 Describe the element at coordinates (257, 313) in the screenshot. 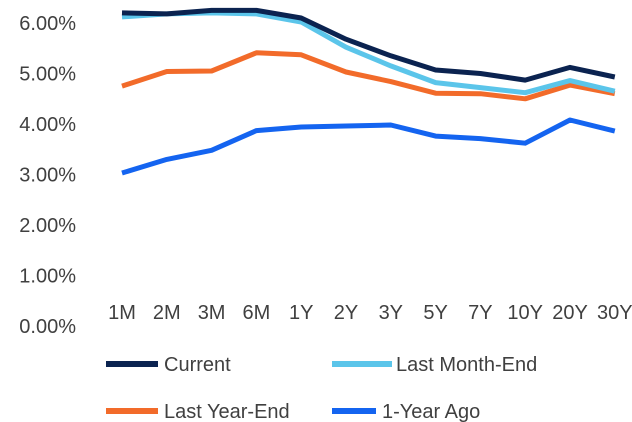

I see `x-tick-label: 6M` at that location.